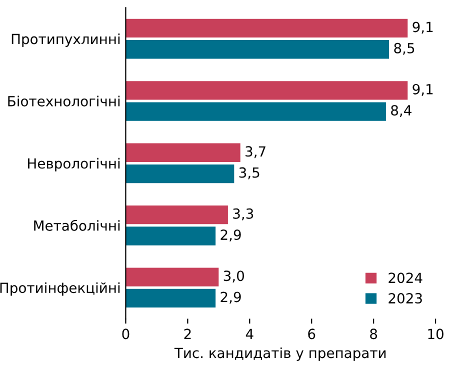 Image resolution: width=449 pixels, height=384 pixels. What do you see at coordinates (187, 333) in the screenshot?
I see `x-tick-label: 2` at bounding box center [187, 333].